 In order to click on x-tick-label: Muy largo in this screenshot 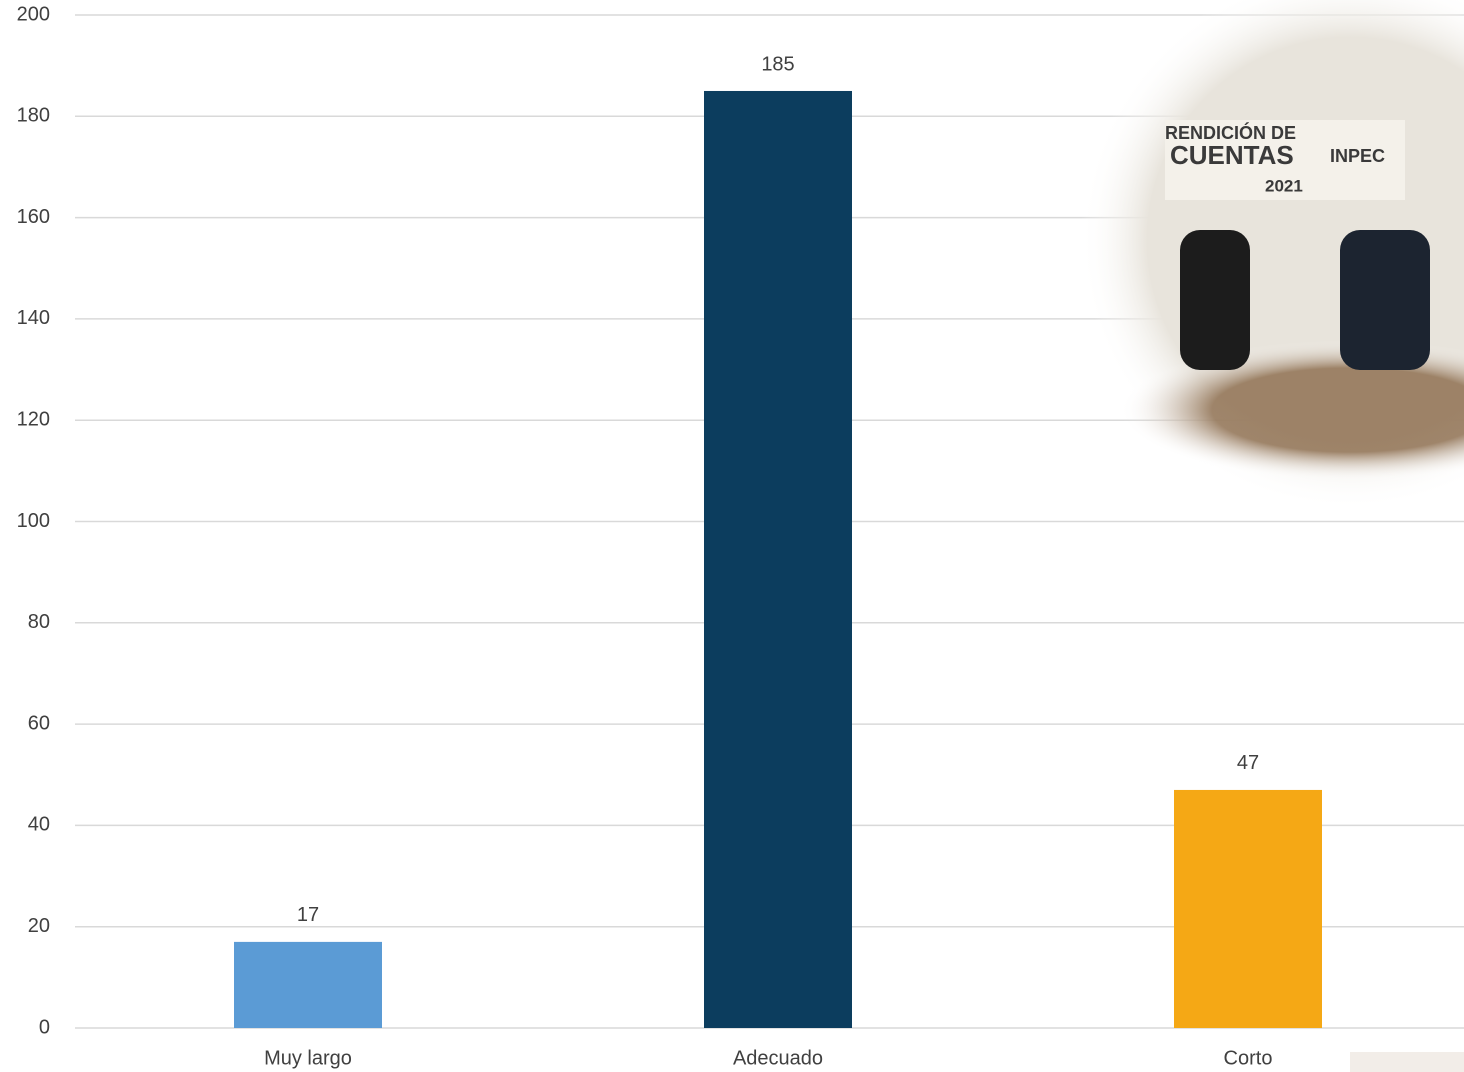, I will do `click(308, 1058)`.